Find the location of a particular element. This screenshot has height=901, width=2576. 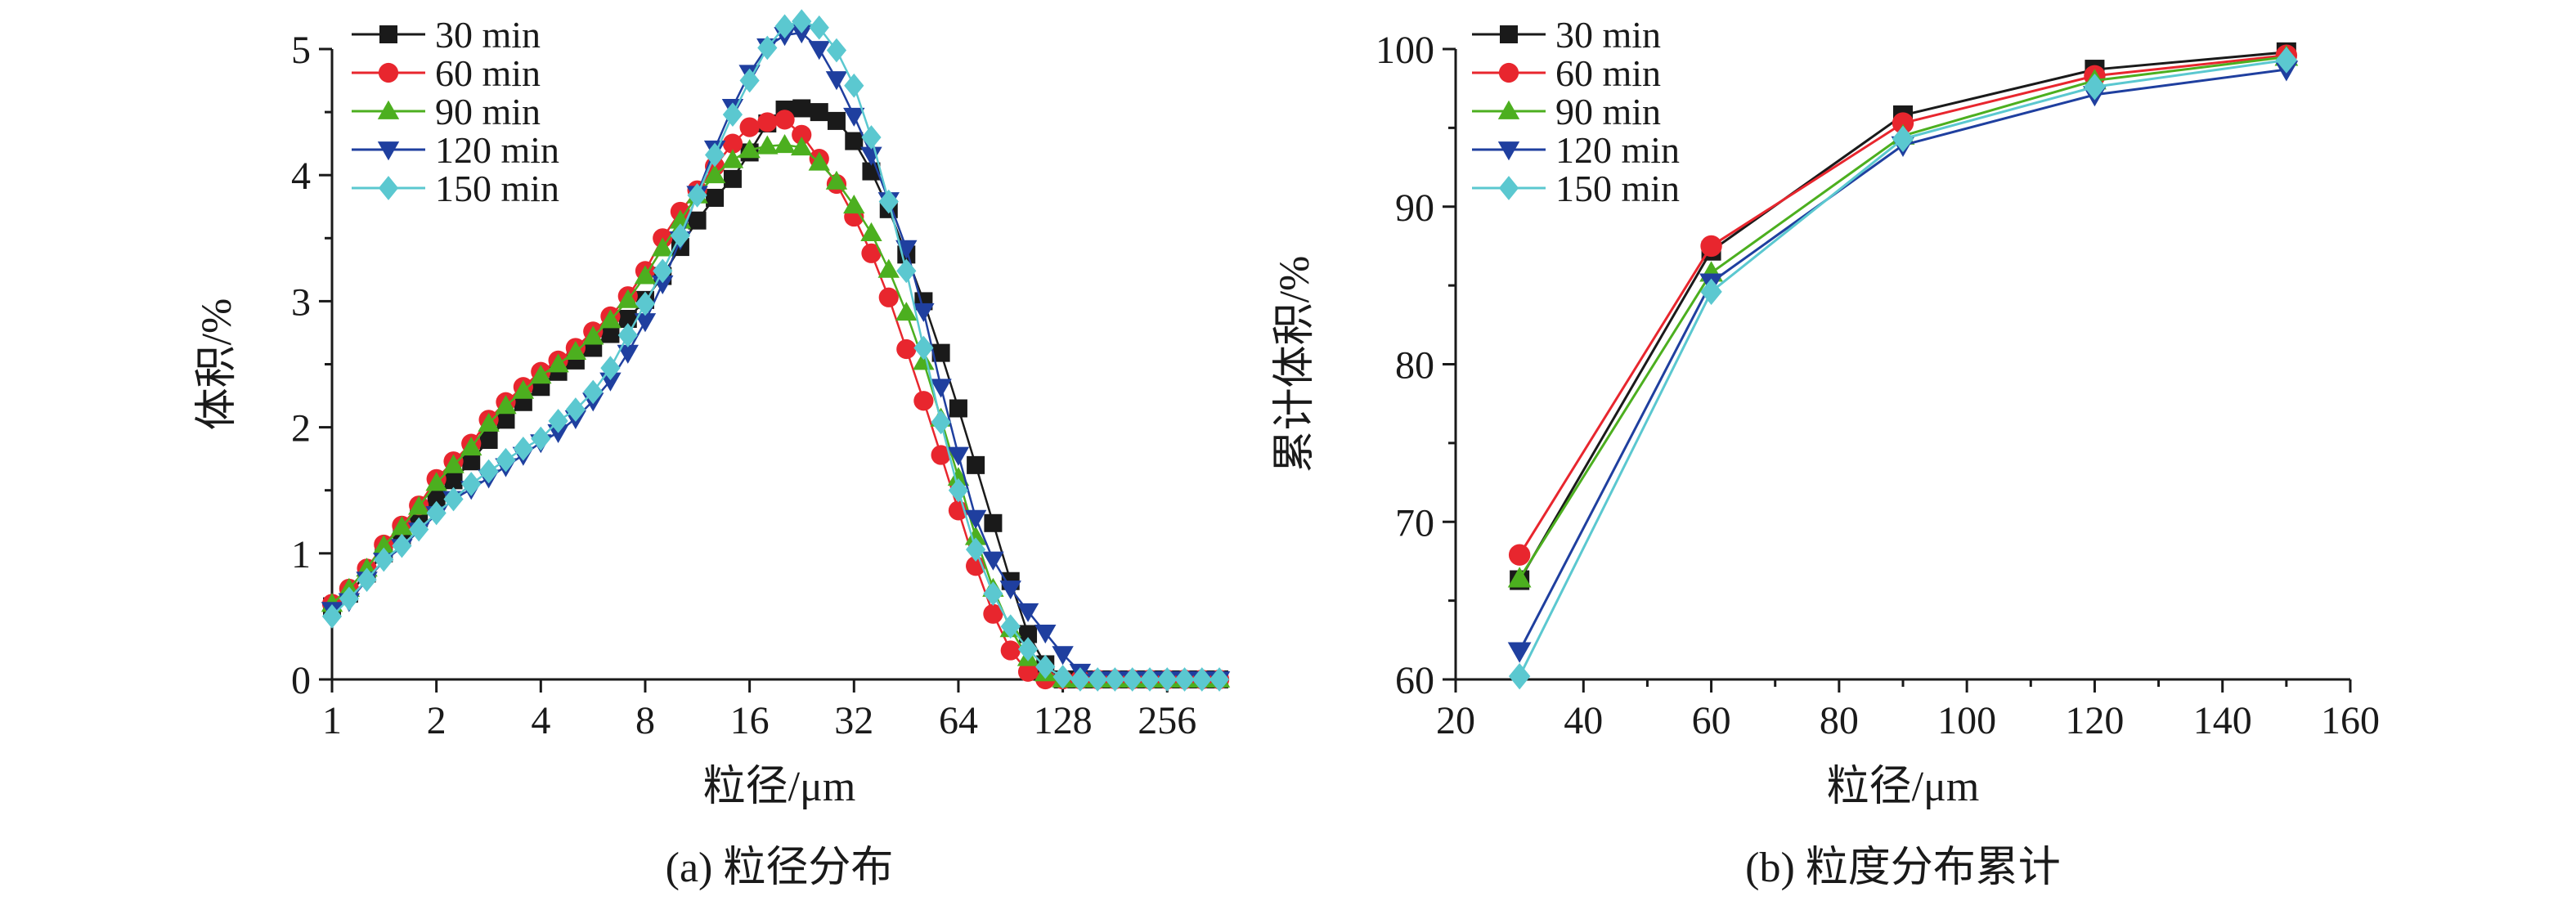

legend-label: 90 min is located at coordinates (1608, 111).